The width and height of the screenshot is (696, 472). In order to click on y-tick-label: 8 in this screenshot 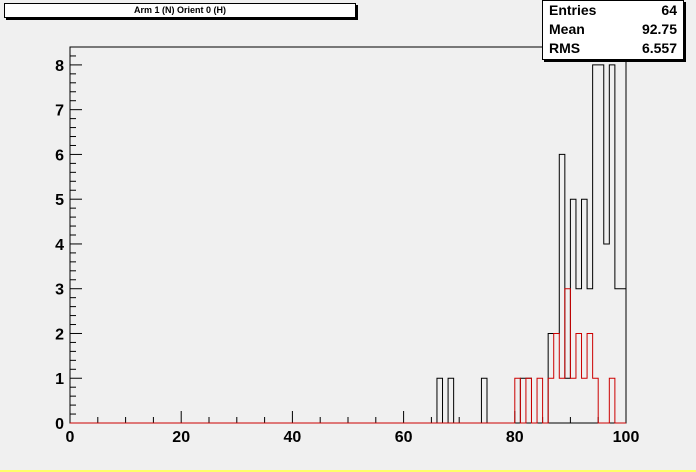, I will do `click(59, 66)`.